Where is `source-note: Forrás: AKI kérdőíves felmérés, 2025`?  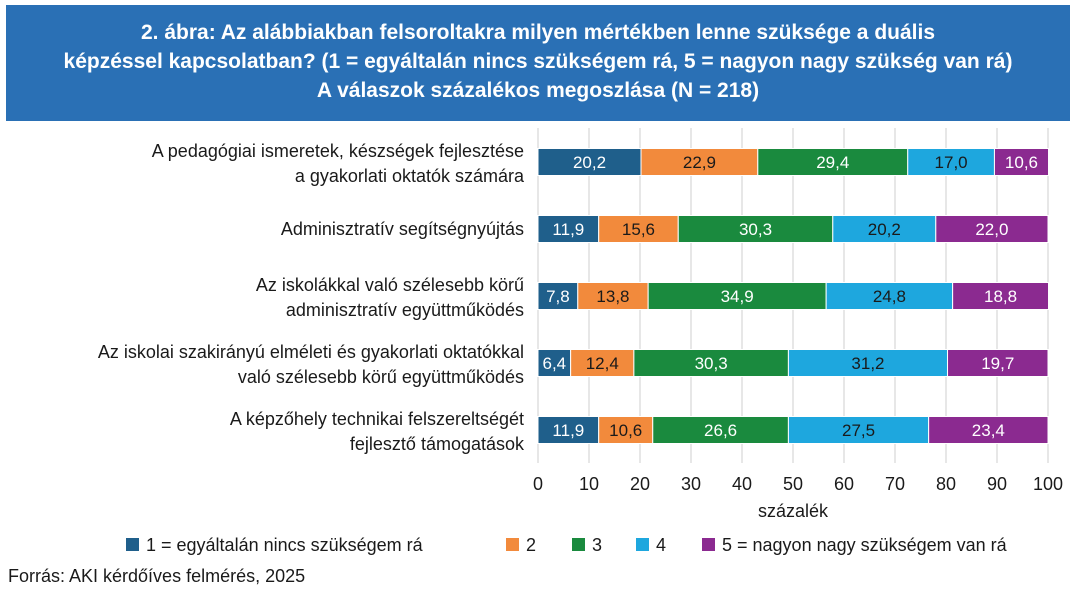 source-note: Forrás: AKI kérdőíves felmérés, 2025 is located at coordinates (157, 576).